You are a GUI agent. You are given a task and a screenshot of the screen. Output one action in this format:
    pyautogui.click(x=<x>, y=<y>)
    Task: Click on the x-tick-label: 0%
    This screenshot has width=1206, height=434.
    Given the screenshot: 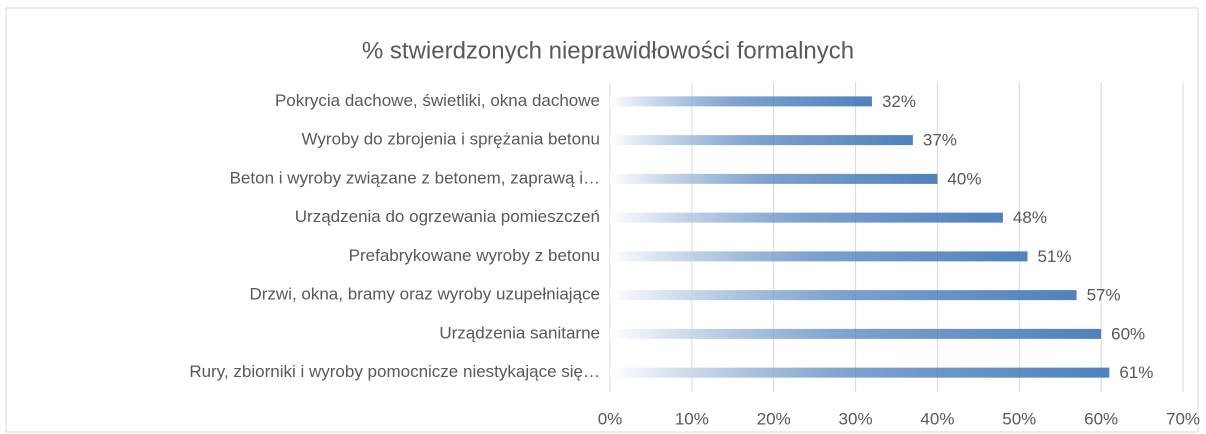 What is the action you would take?
    pyautogui.click(x=610, y=418)
    